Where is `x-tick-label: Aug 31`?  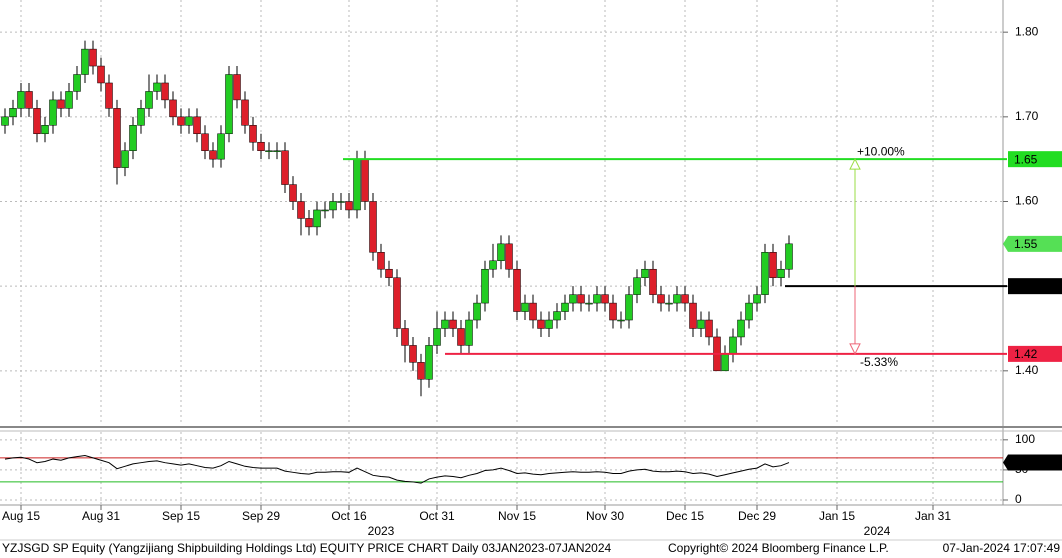 x-tick-label: Aug 31 is located at coordinates (101, 516).